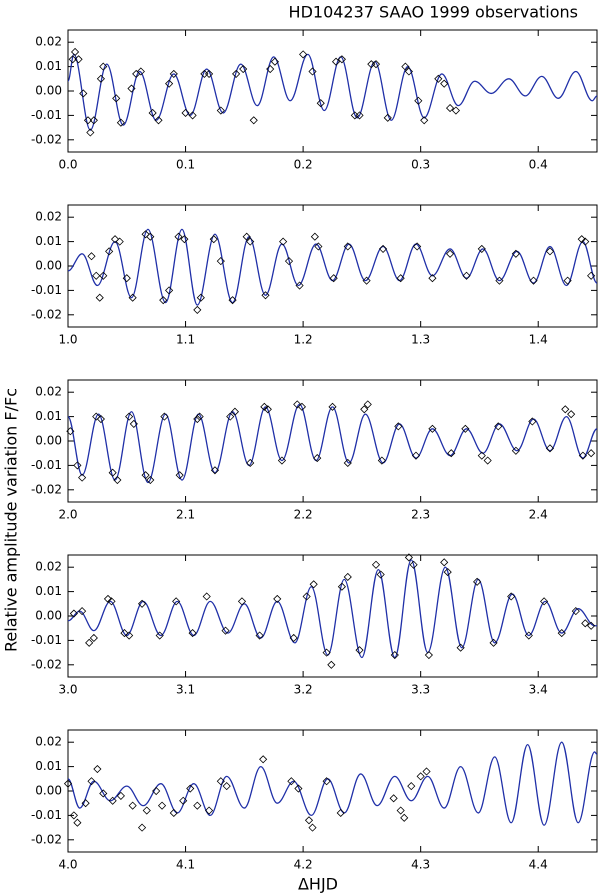  What do you see at coordinates (48, 241) in the screenshot?
I see `y-tick-label: 0.01` at bounding box center [48, 241].